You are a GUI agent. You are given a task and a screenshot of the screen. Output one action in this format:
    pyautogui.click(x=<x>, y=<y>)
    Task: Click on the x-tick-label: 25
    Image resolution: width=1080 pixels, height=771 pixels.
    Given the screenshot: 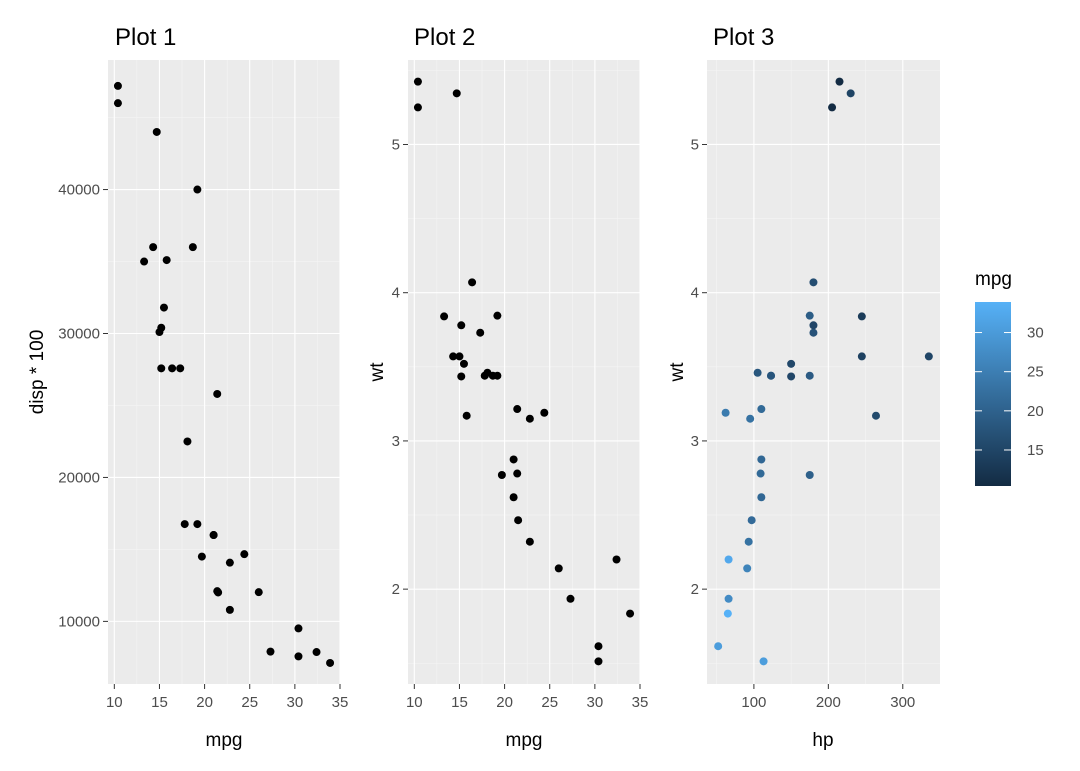 What is the action you would take?
    pyautogui.click(x=249, y=702)
    